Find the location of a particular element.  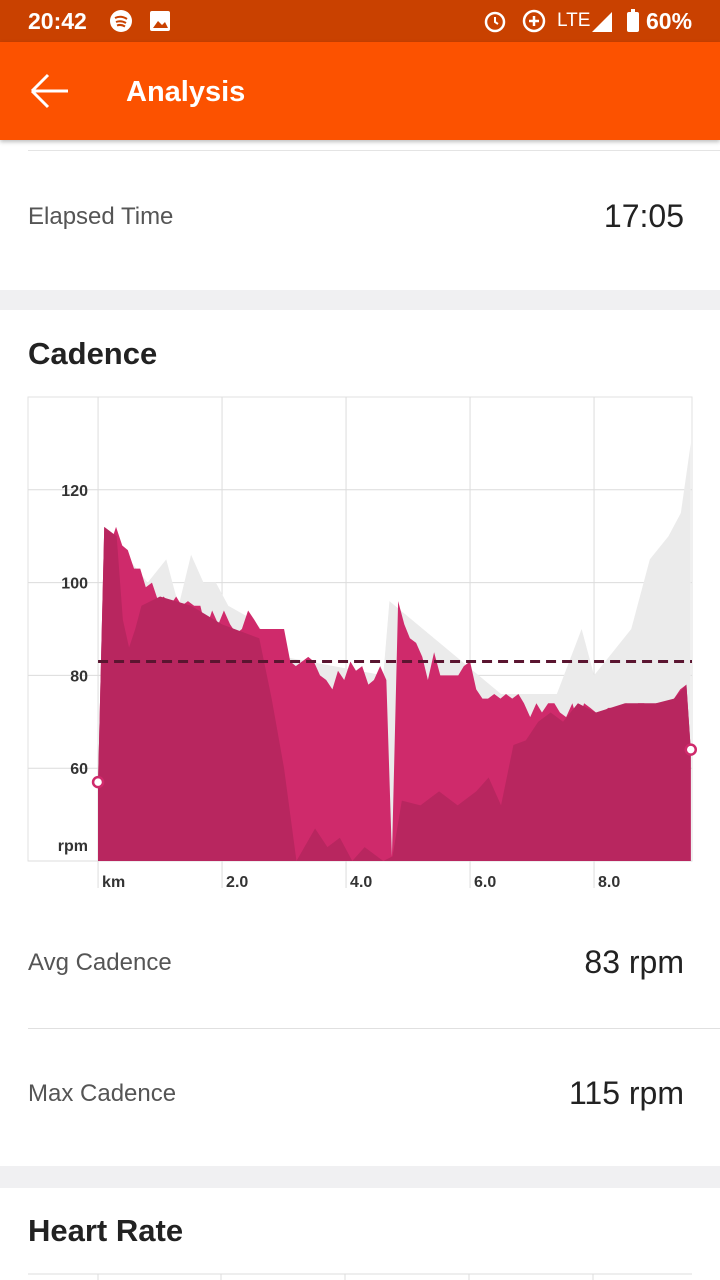

x-tick-label: 6.0 is located at coordinates (485, 882).